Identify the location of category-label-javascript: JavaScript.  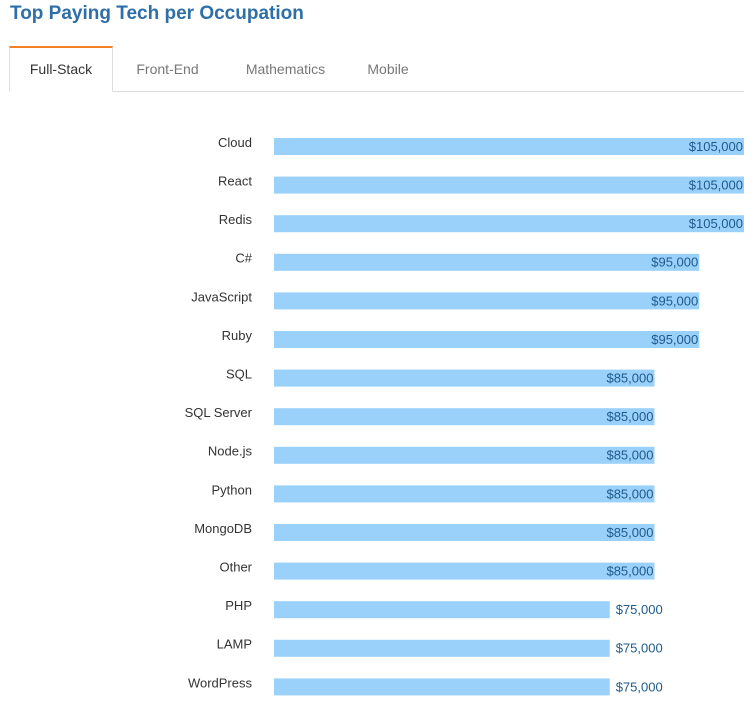
(221, 296).